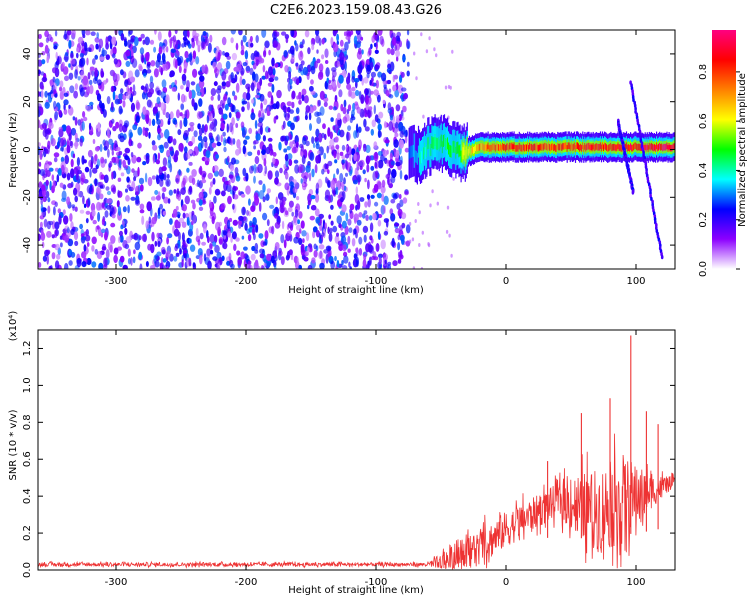 The height and width of the screenshot is (604, 750). I want to click on y-tick-label: -40, so click(27, 245).